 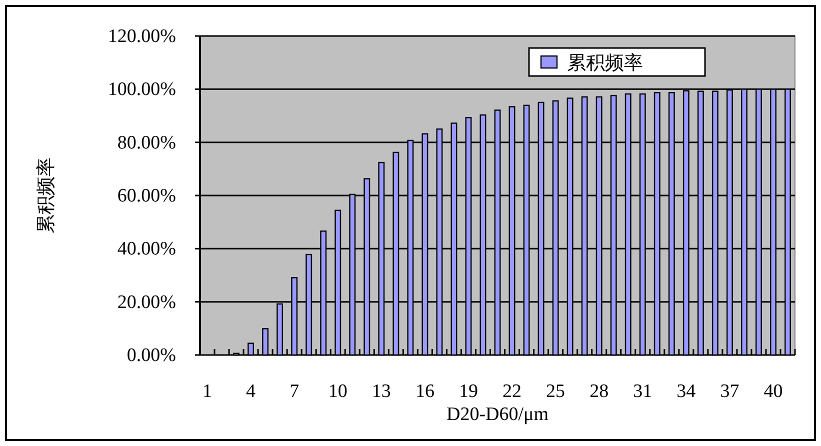 What do you see at coordinates (146, 143) in the screenshot?
I see `y-tick-label: 80.00%` at bounding box center [146, 143].